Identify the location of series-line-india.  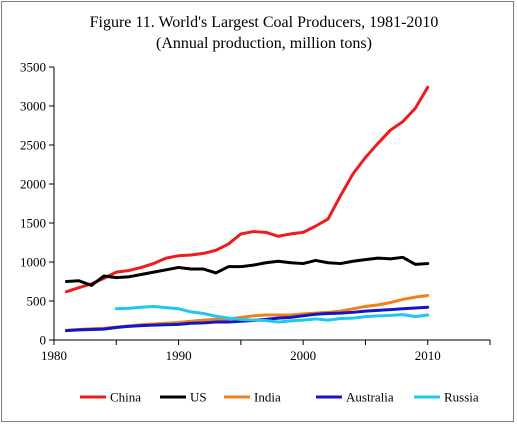
(247, 313).